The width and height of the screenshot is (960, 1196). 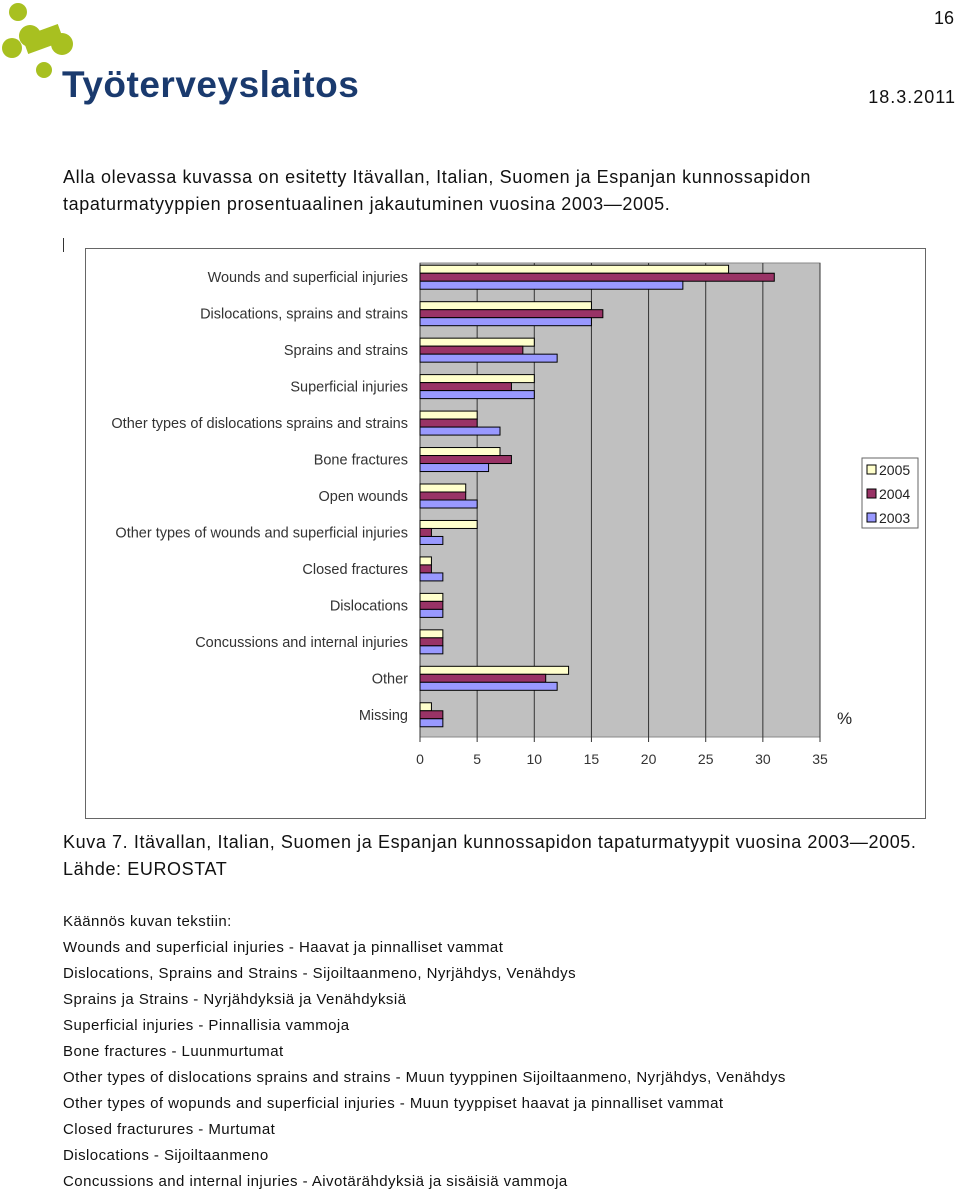 What do you see at coordinates (63, 245) in the screenshot?
I see `marker` at bounding box center [63, 245].